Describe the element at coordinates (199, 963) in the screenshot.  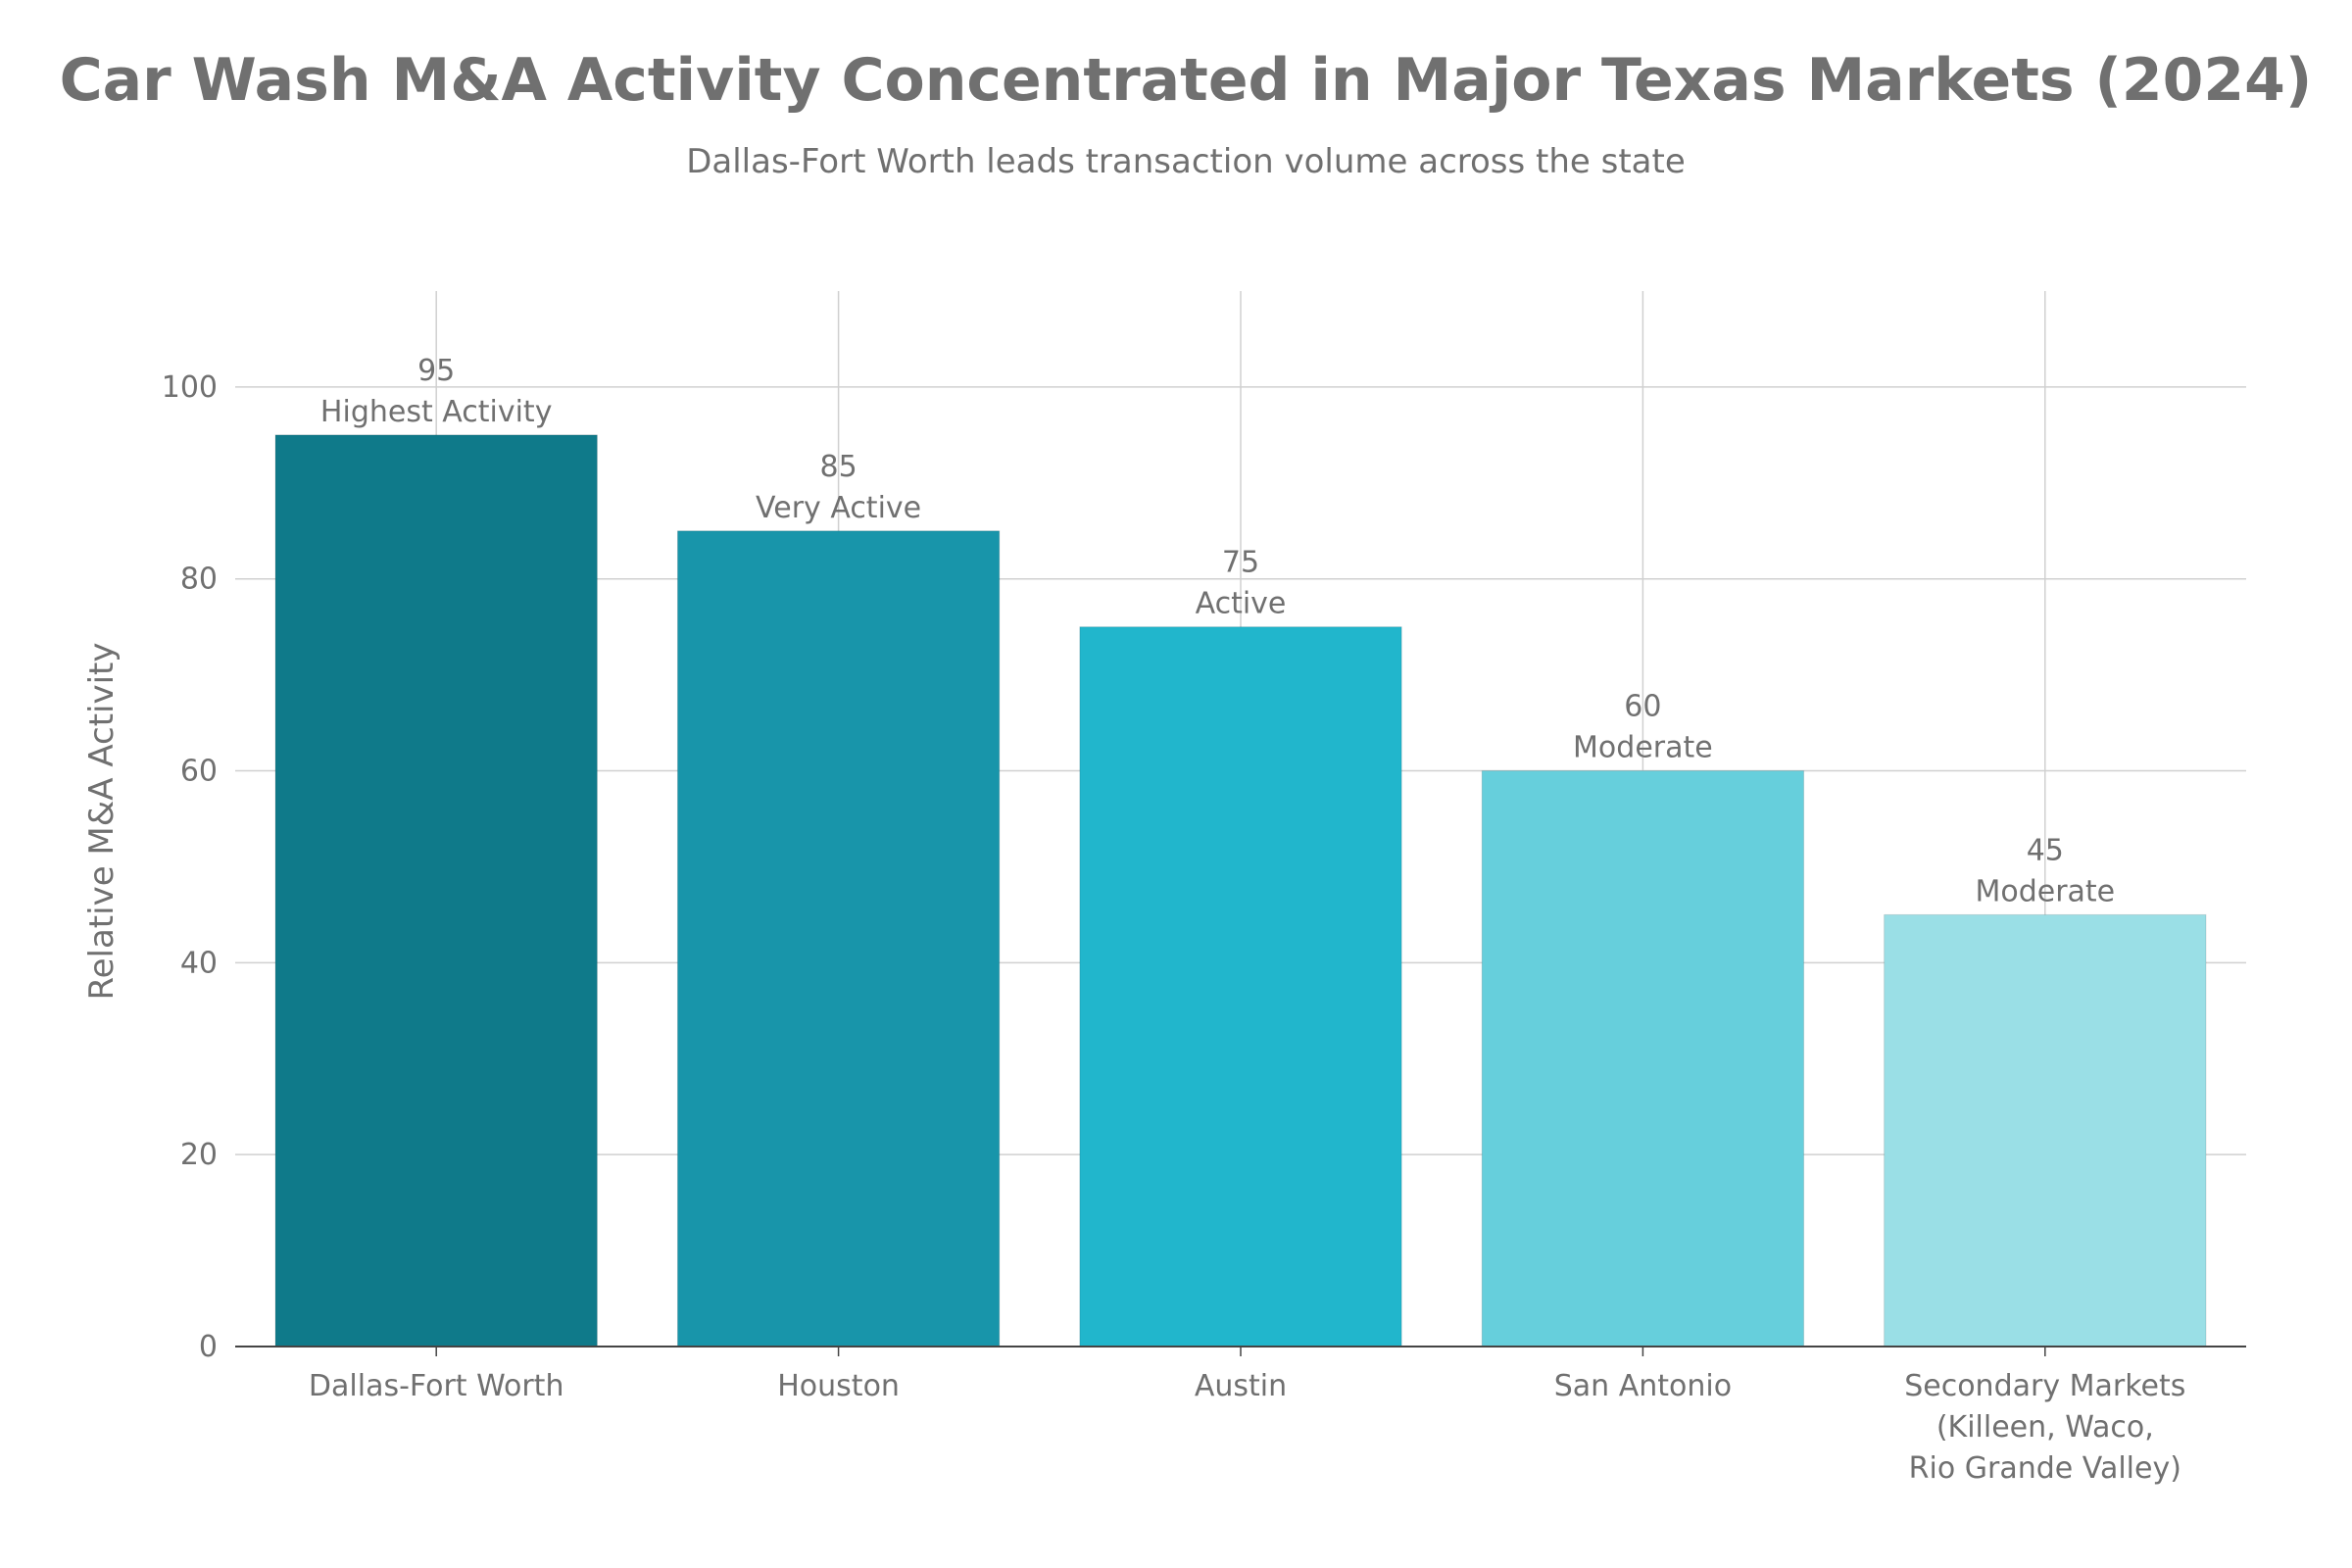
I see `y-tick-label: 40` at that location.